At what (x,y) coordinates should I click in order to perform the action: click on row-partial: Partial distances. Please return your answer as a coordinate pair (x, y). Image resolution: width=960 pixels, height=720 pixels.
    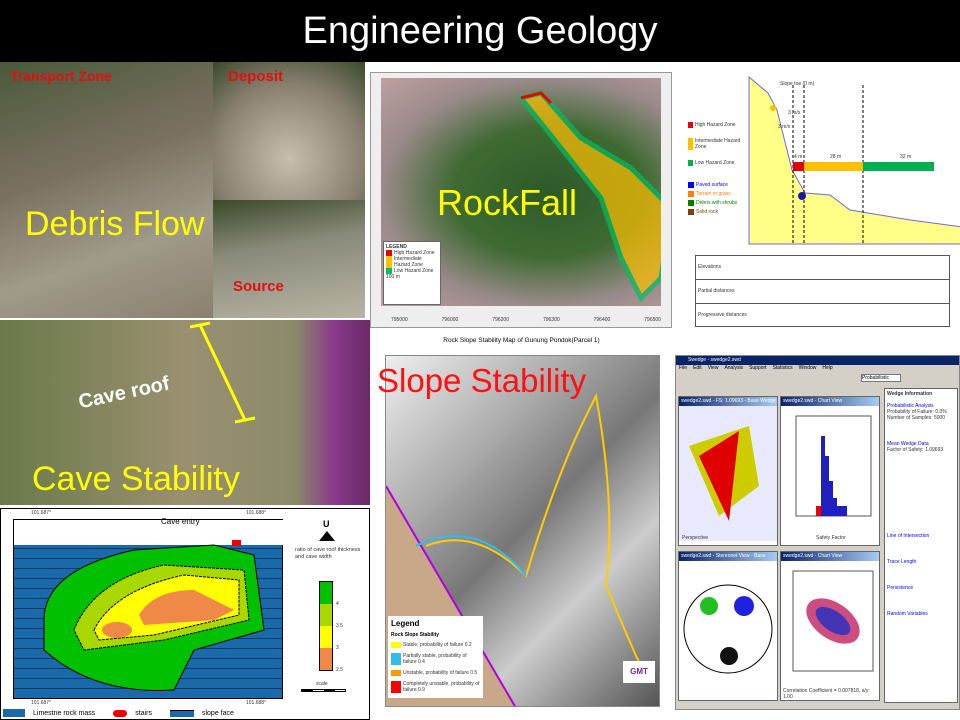
    Looking at the image, I should click on (822, 292).